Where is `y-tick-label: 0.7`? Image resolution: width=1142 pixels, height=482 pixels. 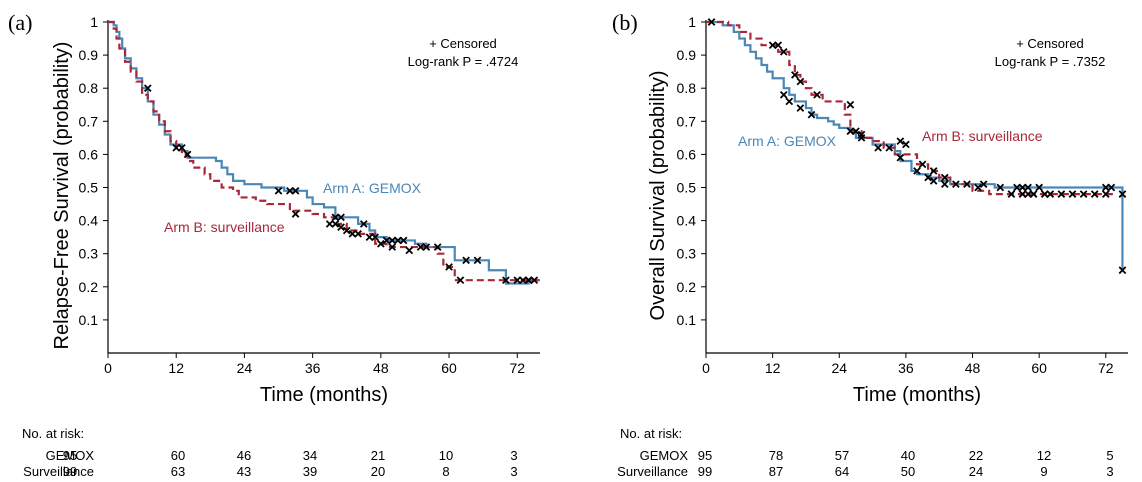
y-tick-label: 0.7 is located at coordinates (89, 121).